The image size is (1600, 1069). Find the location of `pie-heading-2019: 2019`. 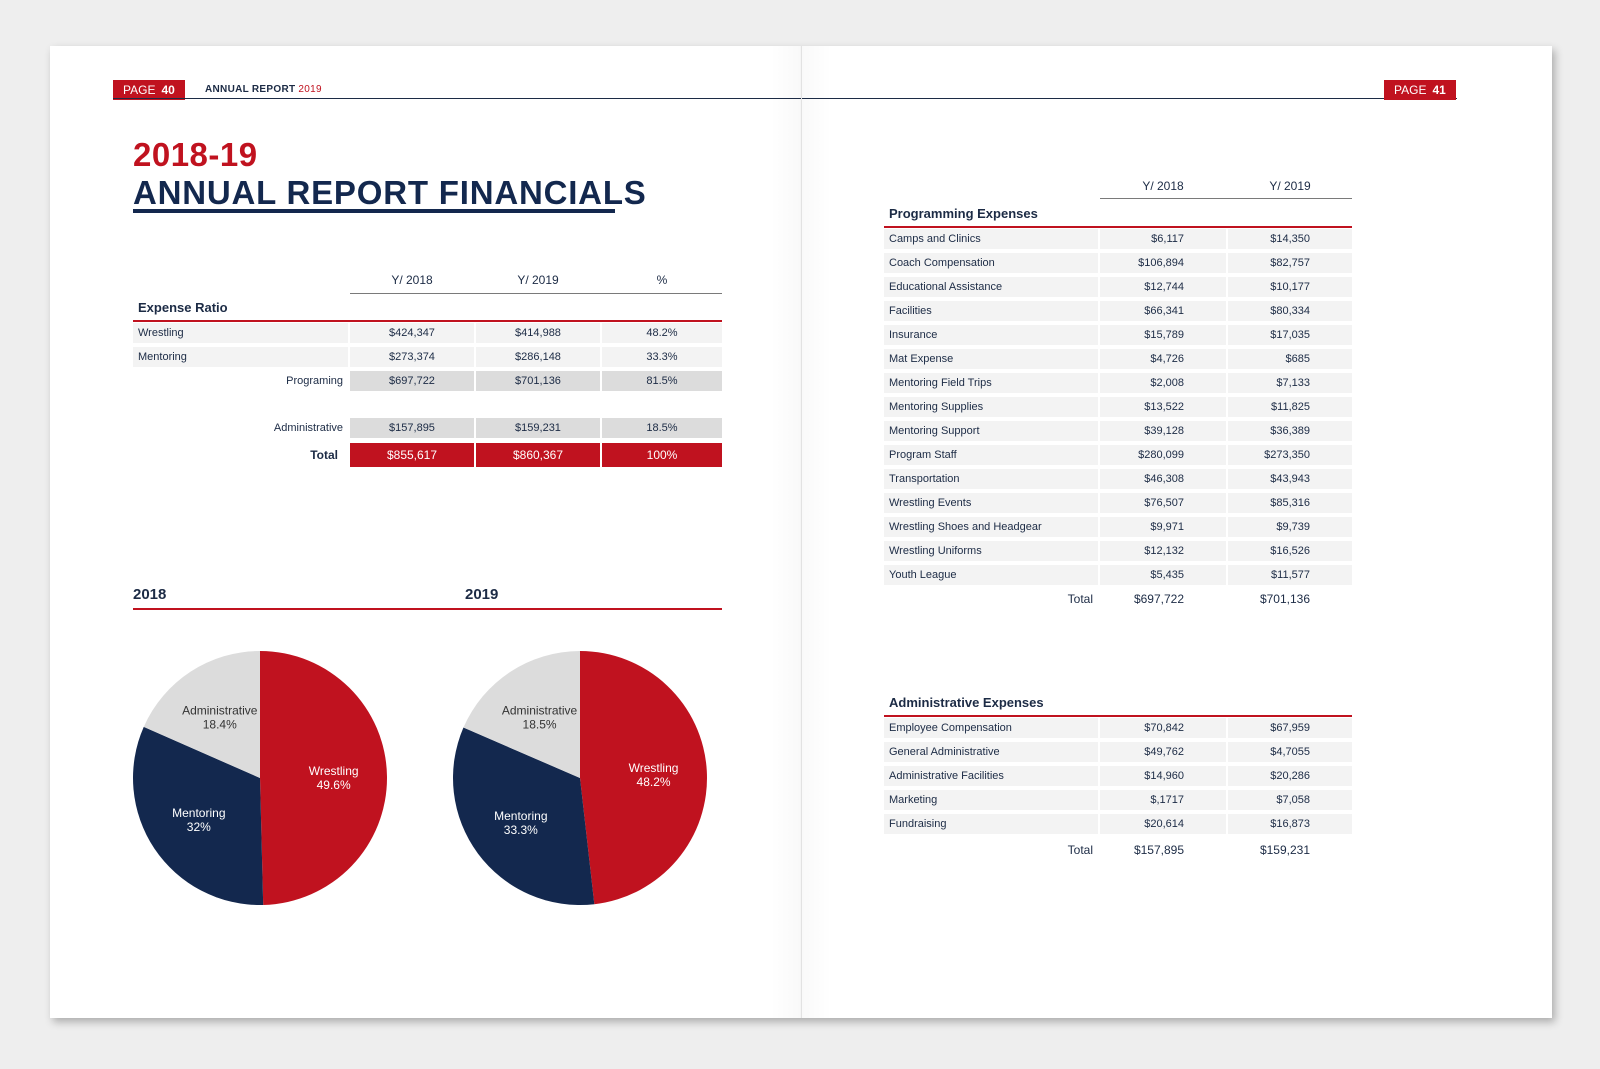

pie-heading-2019: 2019 is located at coordinates (482, 594).